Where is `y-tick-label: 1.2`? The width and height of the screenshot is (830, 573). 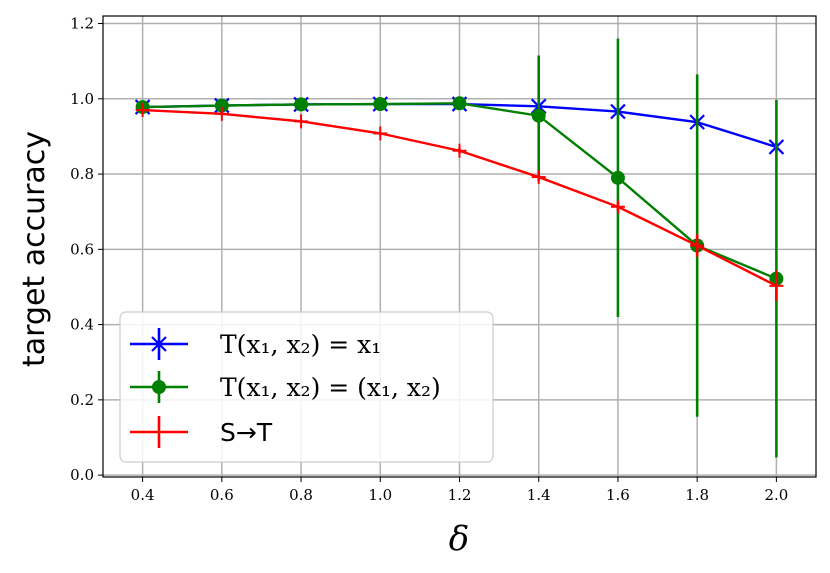 y-tick-label: 1.2 is located at coordinates (82, 24).